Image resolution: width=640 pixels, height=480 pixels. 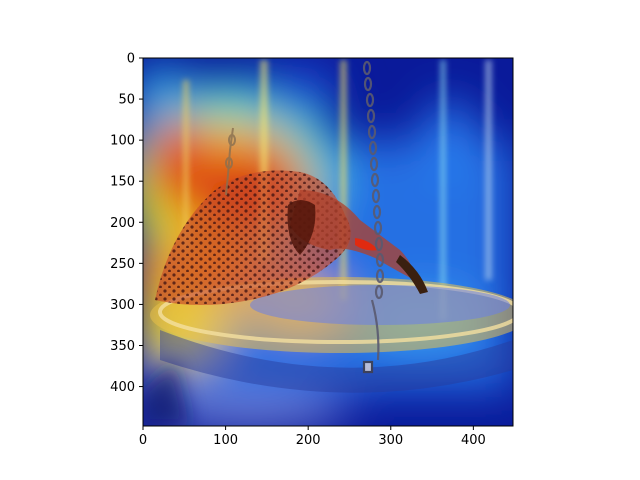 What do you see at coordinates (390, 440) in the screenshot?
I see `x-tick-label: 300` at bounding box center [390, 440].